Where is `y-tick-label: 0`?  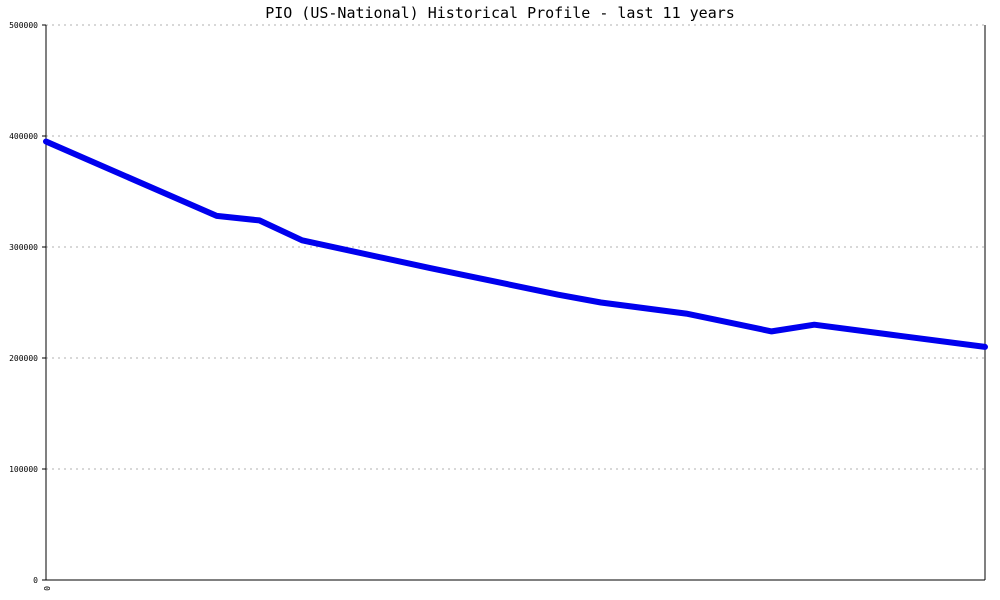
y-tick-label: 0 is located at coordinates (35, 580).